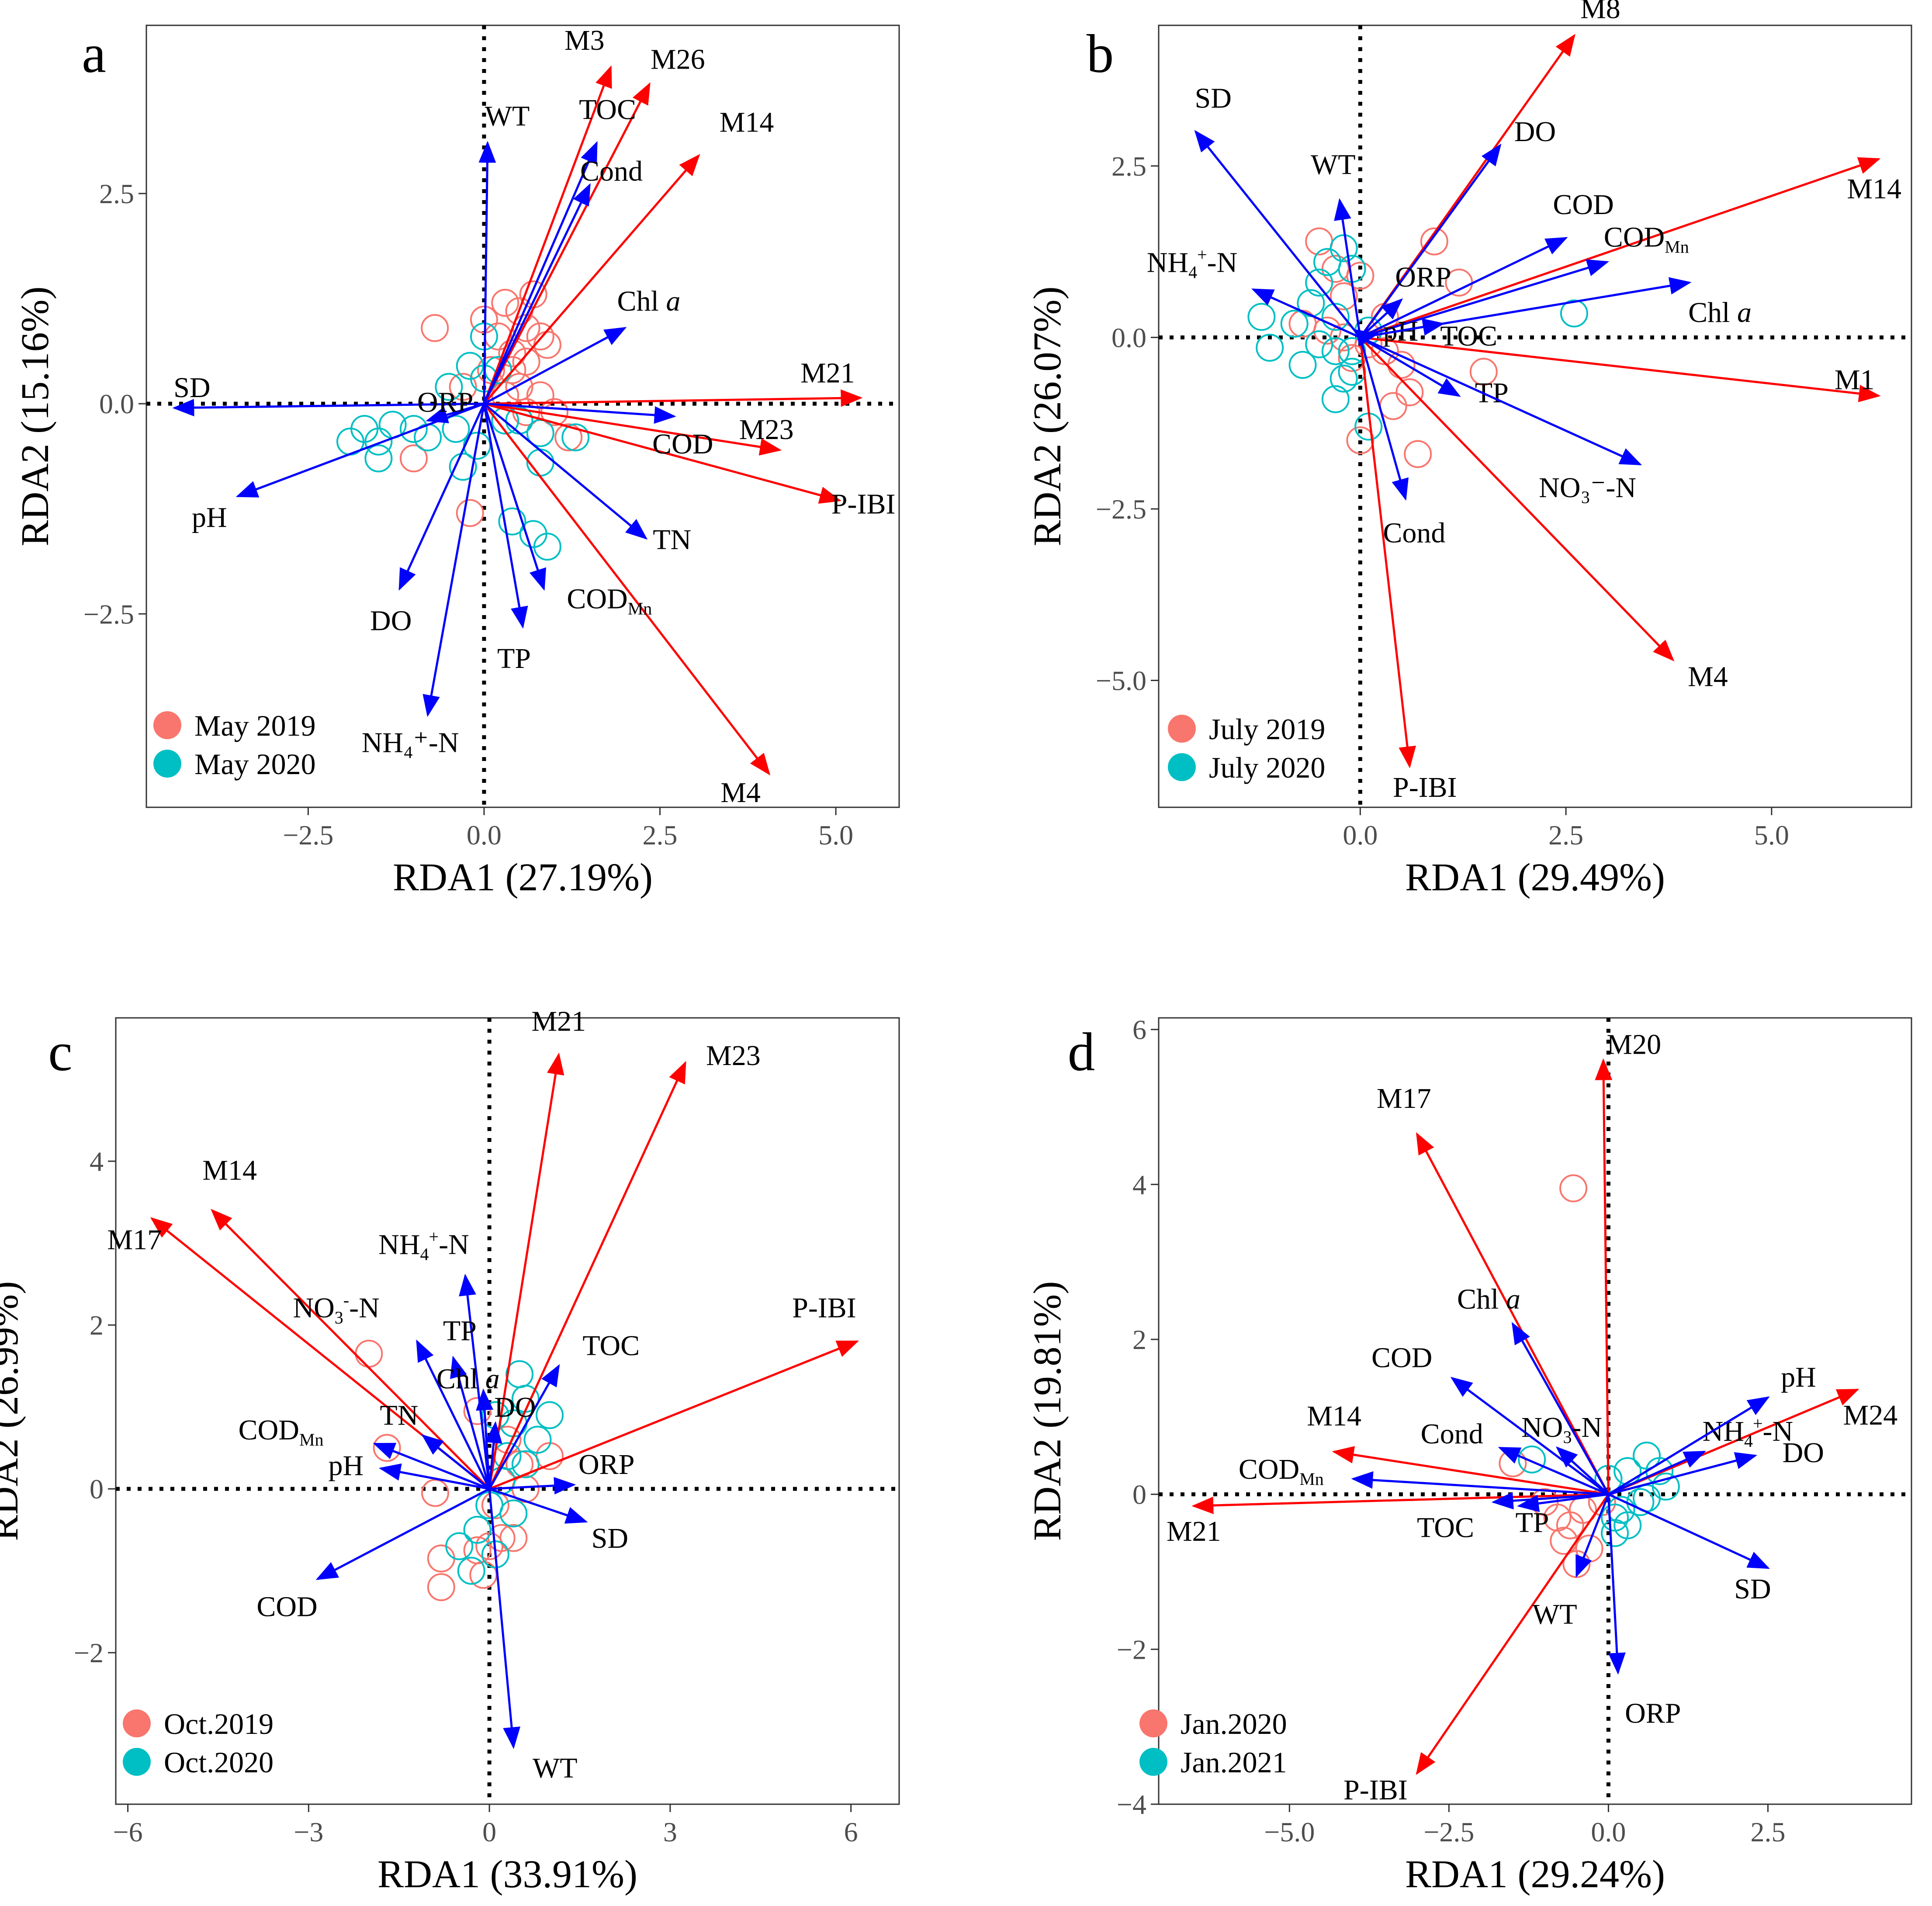  I want to click on env-label-cond: Cond, so click(611, 172).